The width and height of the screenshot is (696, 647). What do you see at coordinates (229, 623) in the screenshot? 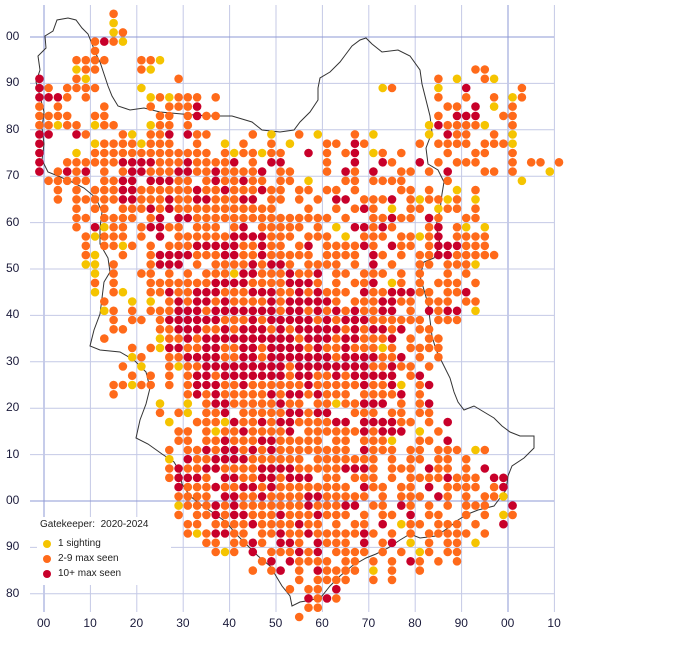
I see `x-axis-tick-label: 40` at bounding box center [229, 623].